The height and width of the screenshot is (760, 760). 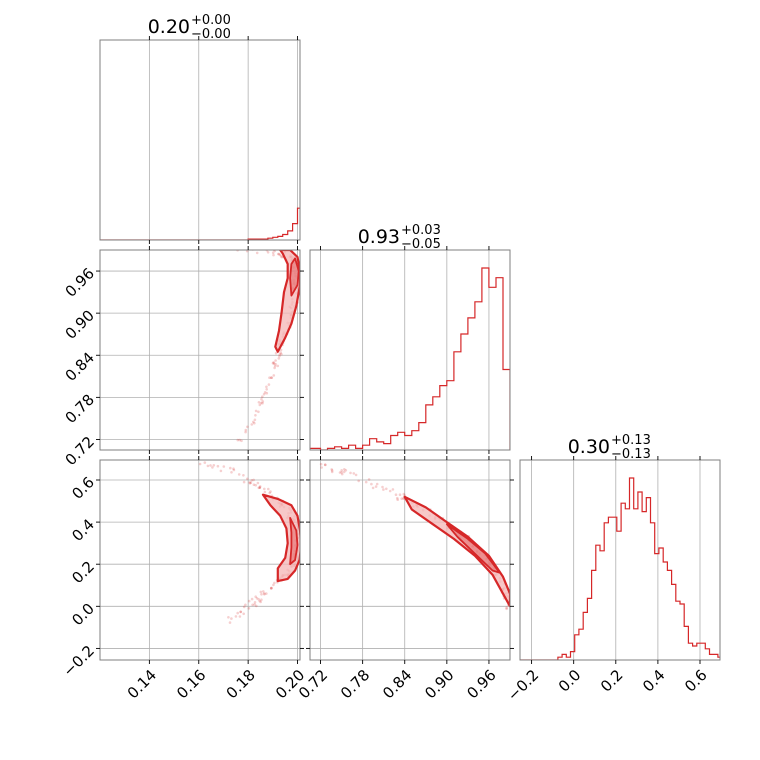 What do you see at coordinates (481, 684) in the screenshot?
I see `x-tick-label-1-4: 0.96` at bounding box center [481, 684].